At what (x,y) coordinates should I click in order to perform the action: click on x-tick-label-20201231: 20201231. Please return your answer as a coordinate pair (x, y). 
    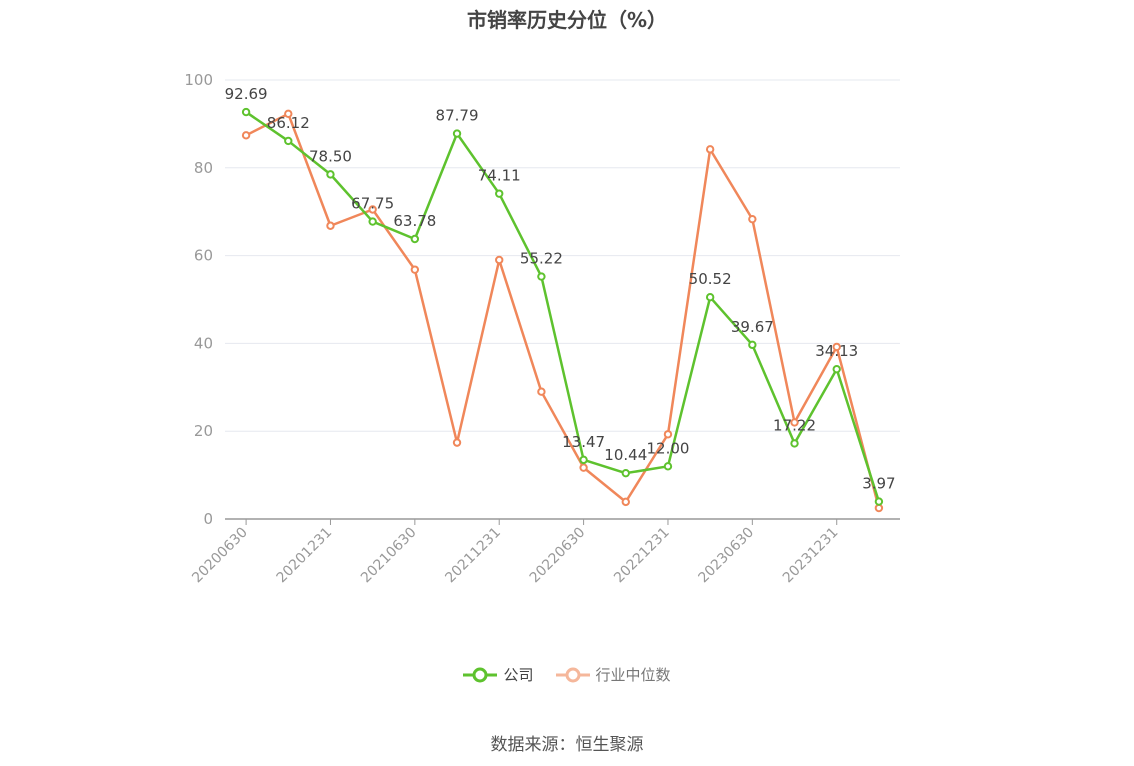
    Looking at the image, I should click on (305, 556).